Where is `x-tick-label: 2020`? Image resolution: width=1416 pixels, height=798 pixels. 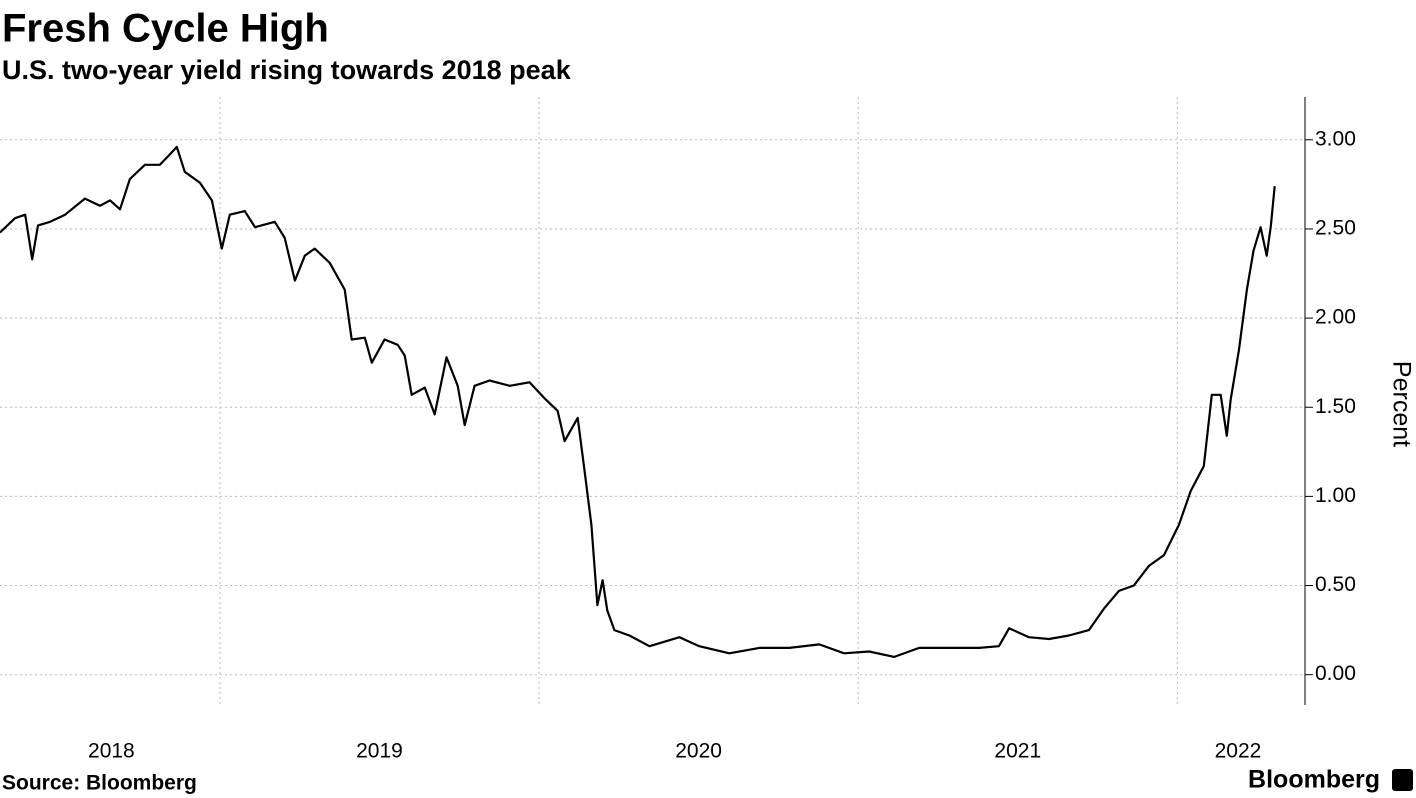 x-tick-label: 2020 is located at coordinates (698, 751).